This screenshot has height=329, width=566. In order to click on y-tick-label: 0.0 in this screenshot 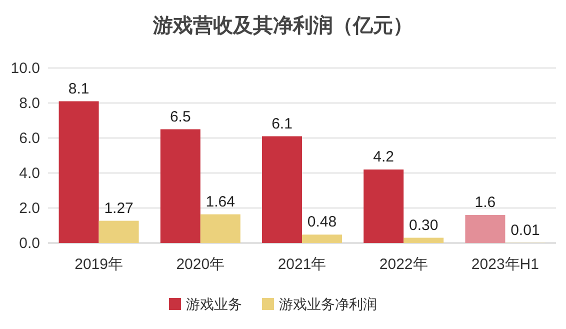, I will do `click(29, 243)`.